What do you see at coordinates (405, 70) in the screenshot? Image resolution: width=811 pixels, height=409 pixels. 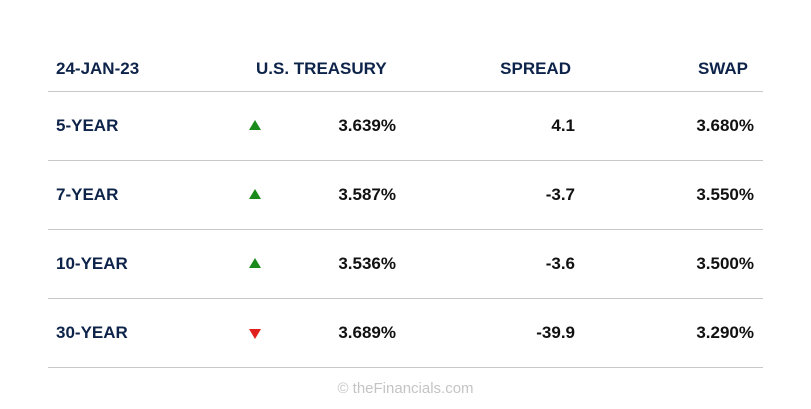 I see `table-header-row: 24-JAN-23 U.S. TREASURY SPREAD SWAP` at bounding box center [405, 70].